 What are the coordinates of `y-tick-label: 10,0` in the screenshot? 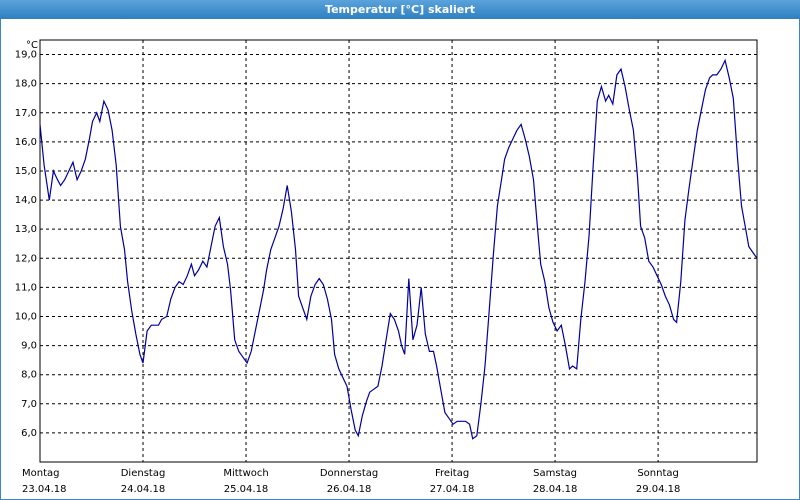 It's located at (26, 316).